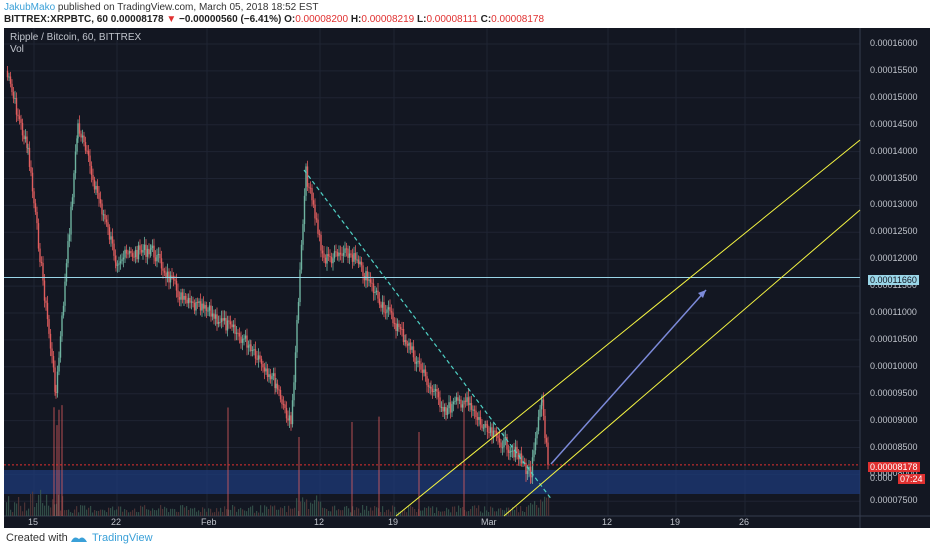 The width and height of the screenshot is (932, 550). What do you see at coordinates (171, 19) in the screenshot?
I see `down-arrow-icon: ▼` at bounding box center [171, 19].